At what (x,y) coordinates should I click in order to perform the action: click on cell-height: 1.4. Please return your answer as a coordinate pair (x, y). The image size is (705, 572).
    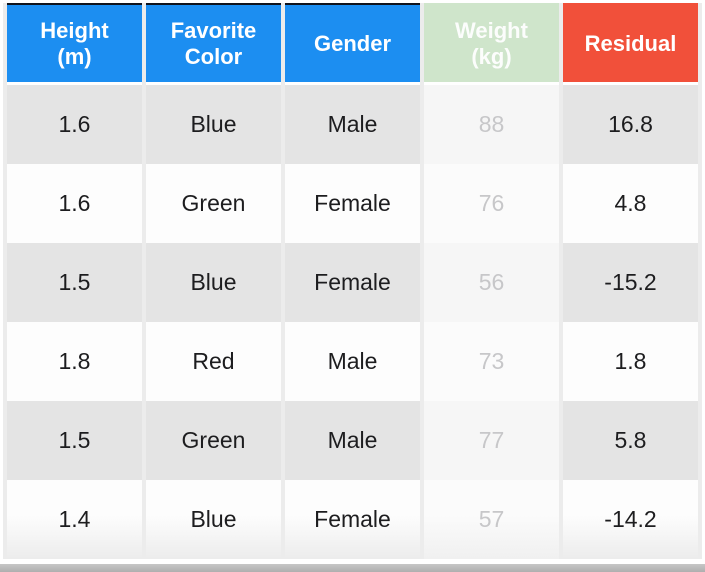
    Looking at the image, I should click on (74, 519).